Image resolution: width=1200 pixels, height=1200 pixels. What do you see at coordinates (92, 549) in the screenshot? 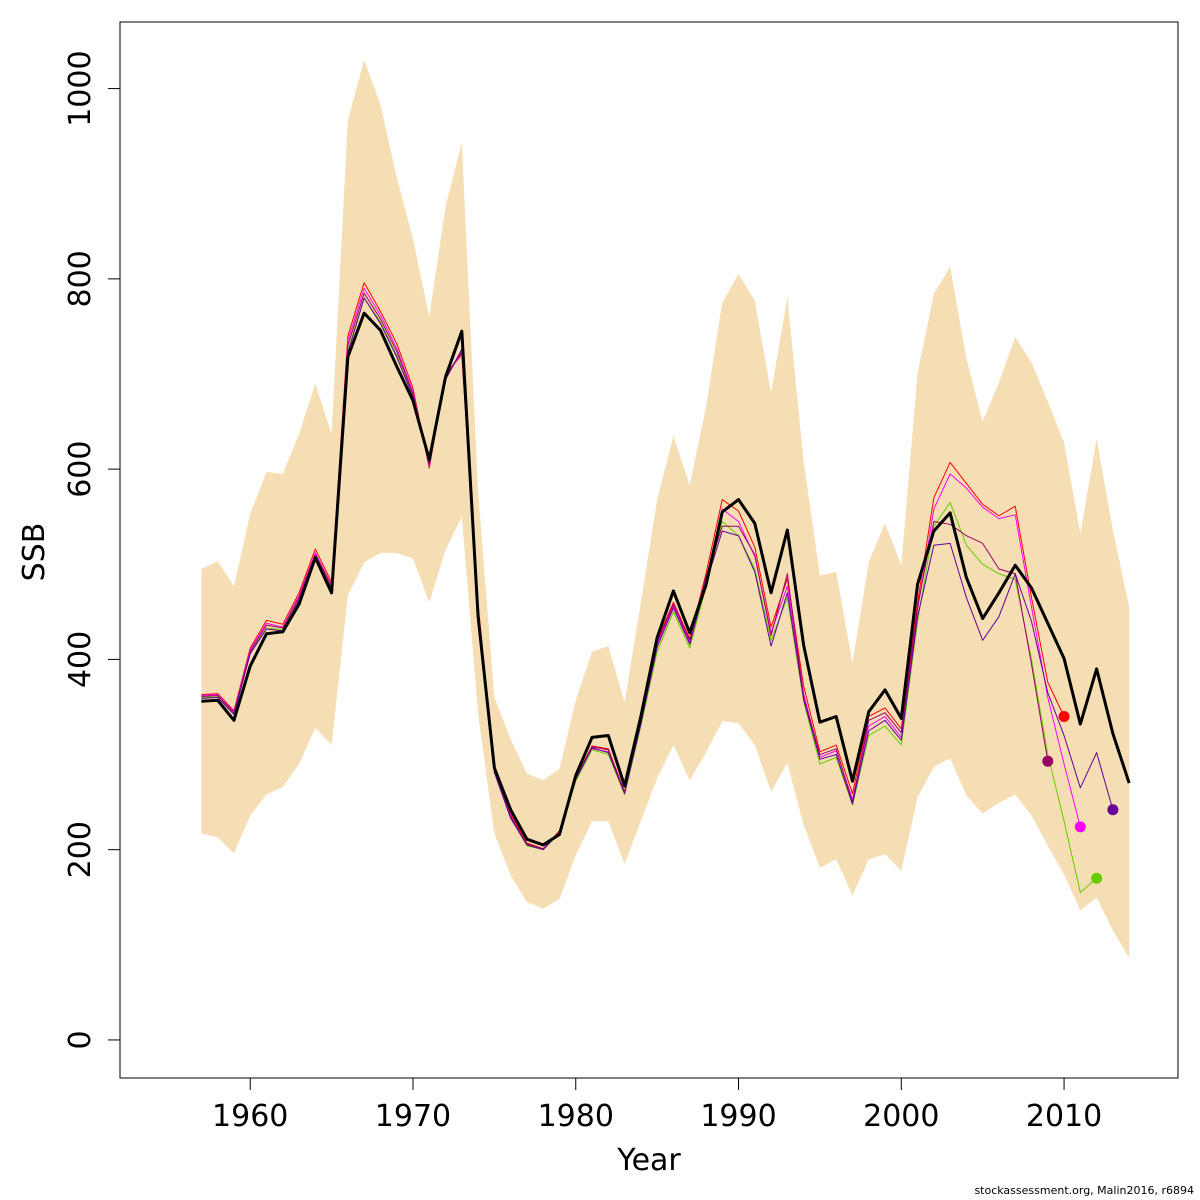
I see `y-axis: 0 200 400 600 800 1000` at bounding box center [92, 549].